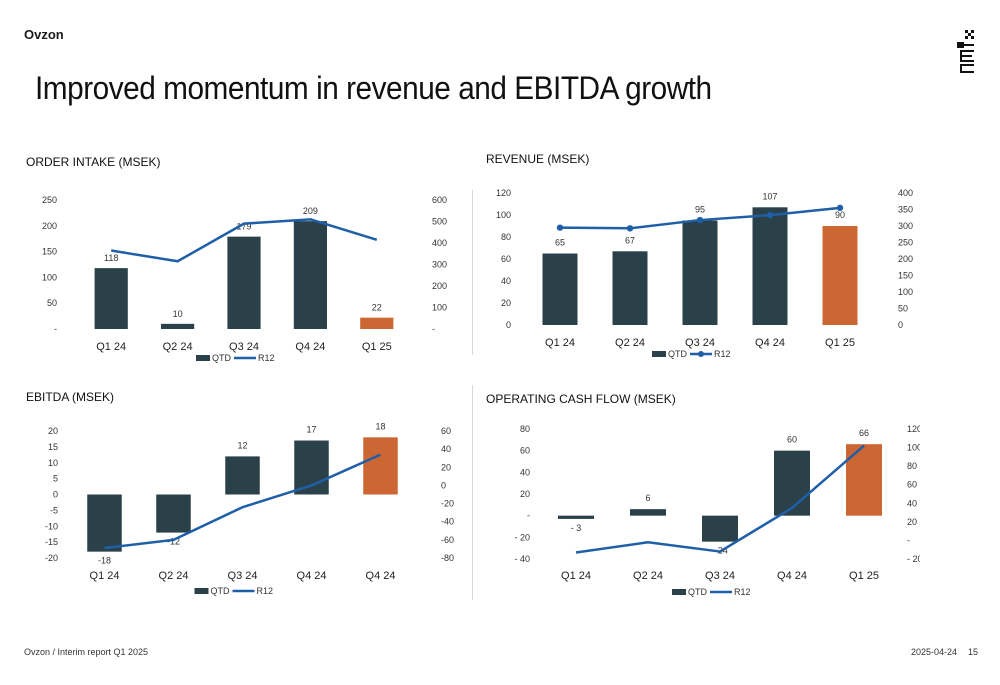  Describe the element at coordinates (769, 196) in the screenshot. I see `data-label: 107` at that location.